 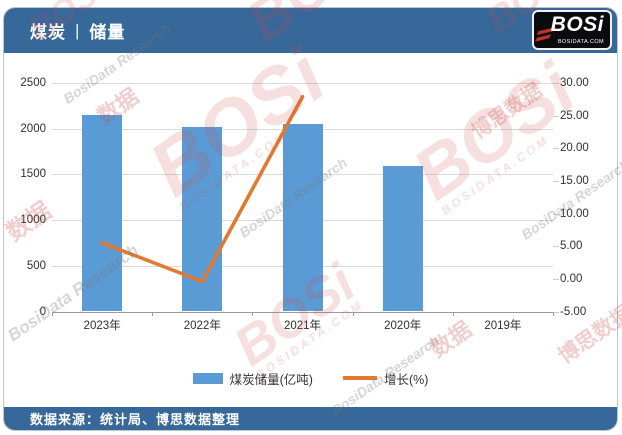 What do you see at coordinates (33, 220) in the screenshot?
I see `left-axis-tick-label: 1000` at bounding box center [33, 220].